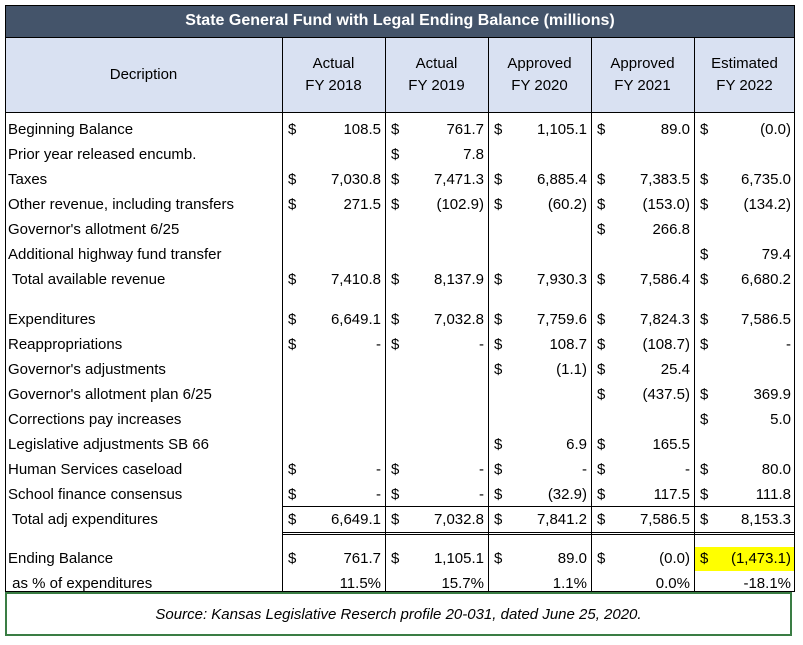 Image resolution: width=803 pixels, height=645 pixels. I want to click on highlighted-cell, so click(744, 559).